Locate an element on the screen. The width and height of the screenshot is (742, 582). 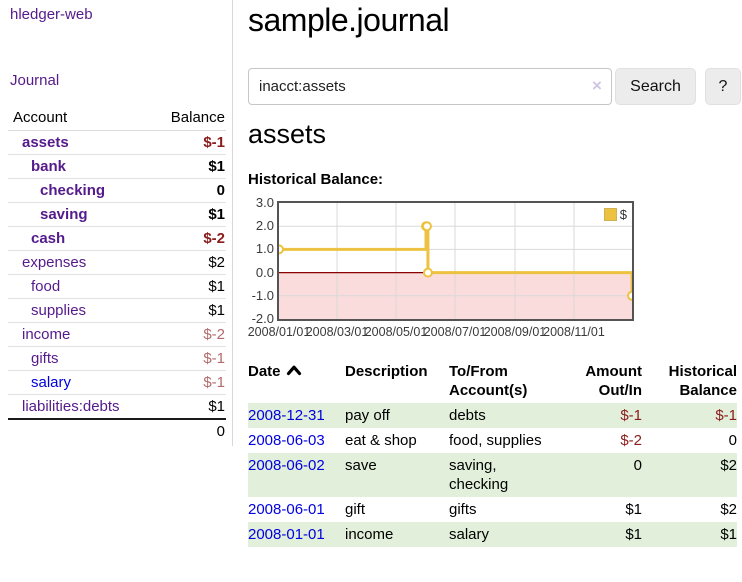
legend-color-swatch is located at coordinates (610, 214).